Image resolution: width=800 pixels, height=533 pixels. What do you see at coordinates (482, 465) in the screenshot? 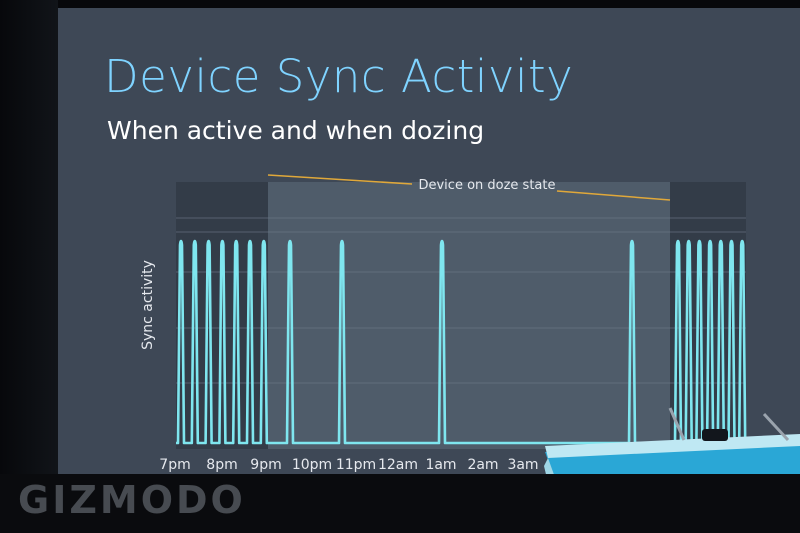
I see `x-tick-label: 2am` at bounding box center [482, 465].